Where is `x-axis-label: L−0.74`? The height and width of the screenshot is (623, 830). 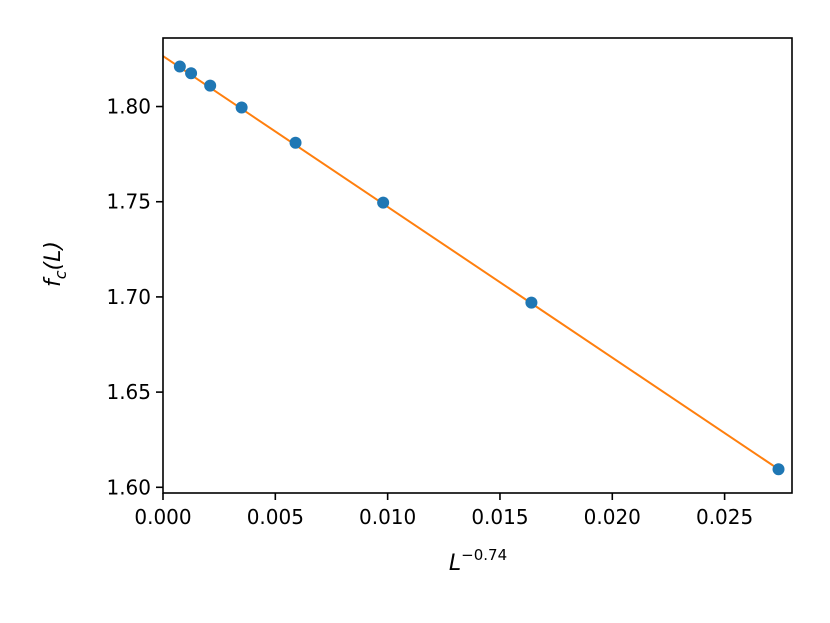
x-axis-label: L−0.74 is located at coordinates (478, 561).